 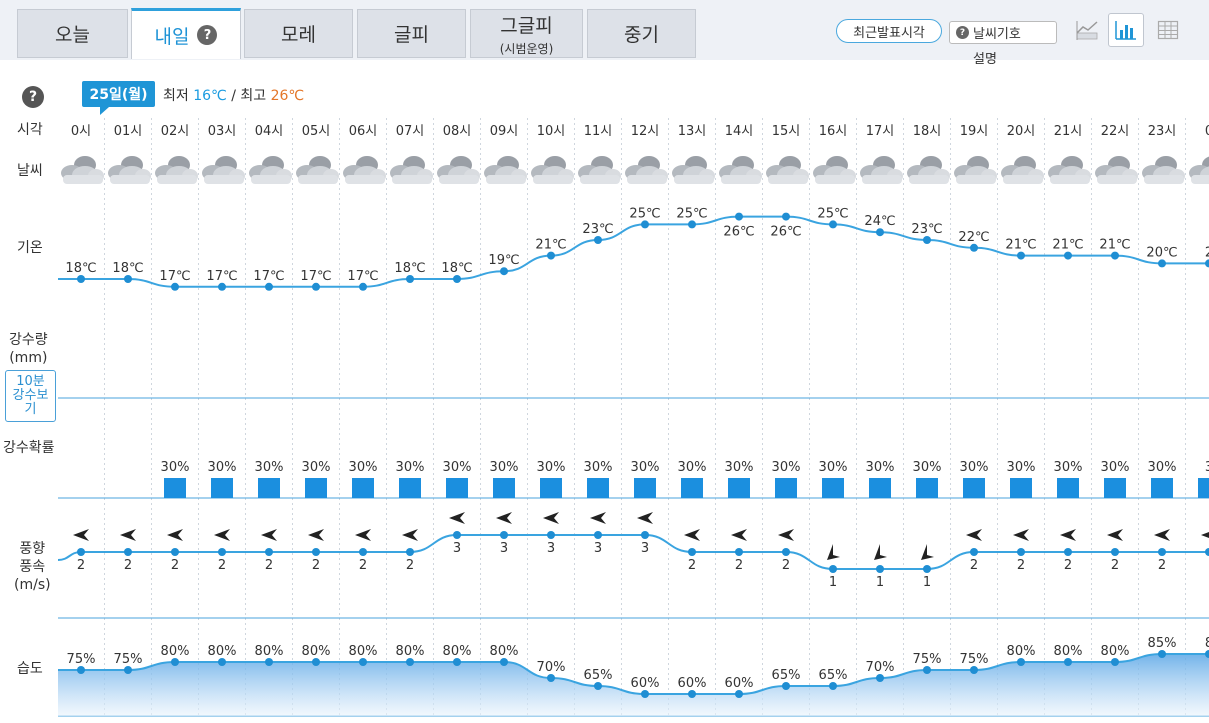 I want to click on tab-0: 오늘, so click(x=72, y=33).